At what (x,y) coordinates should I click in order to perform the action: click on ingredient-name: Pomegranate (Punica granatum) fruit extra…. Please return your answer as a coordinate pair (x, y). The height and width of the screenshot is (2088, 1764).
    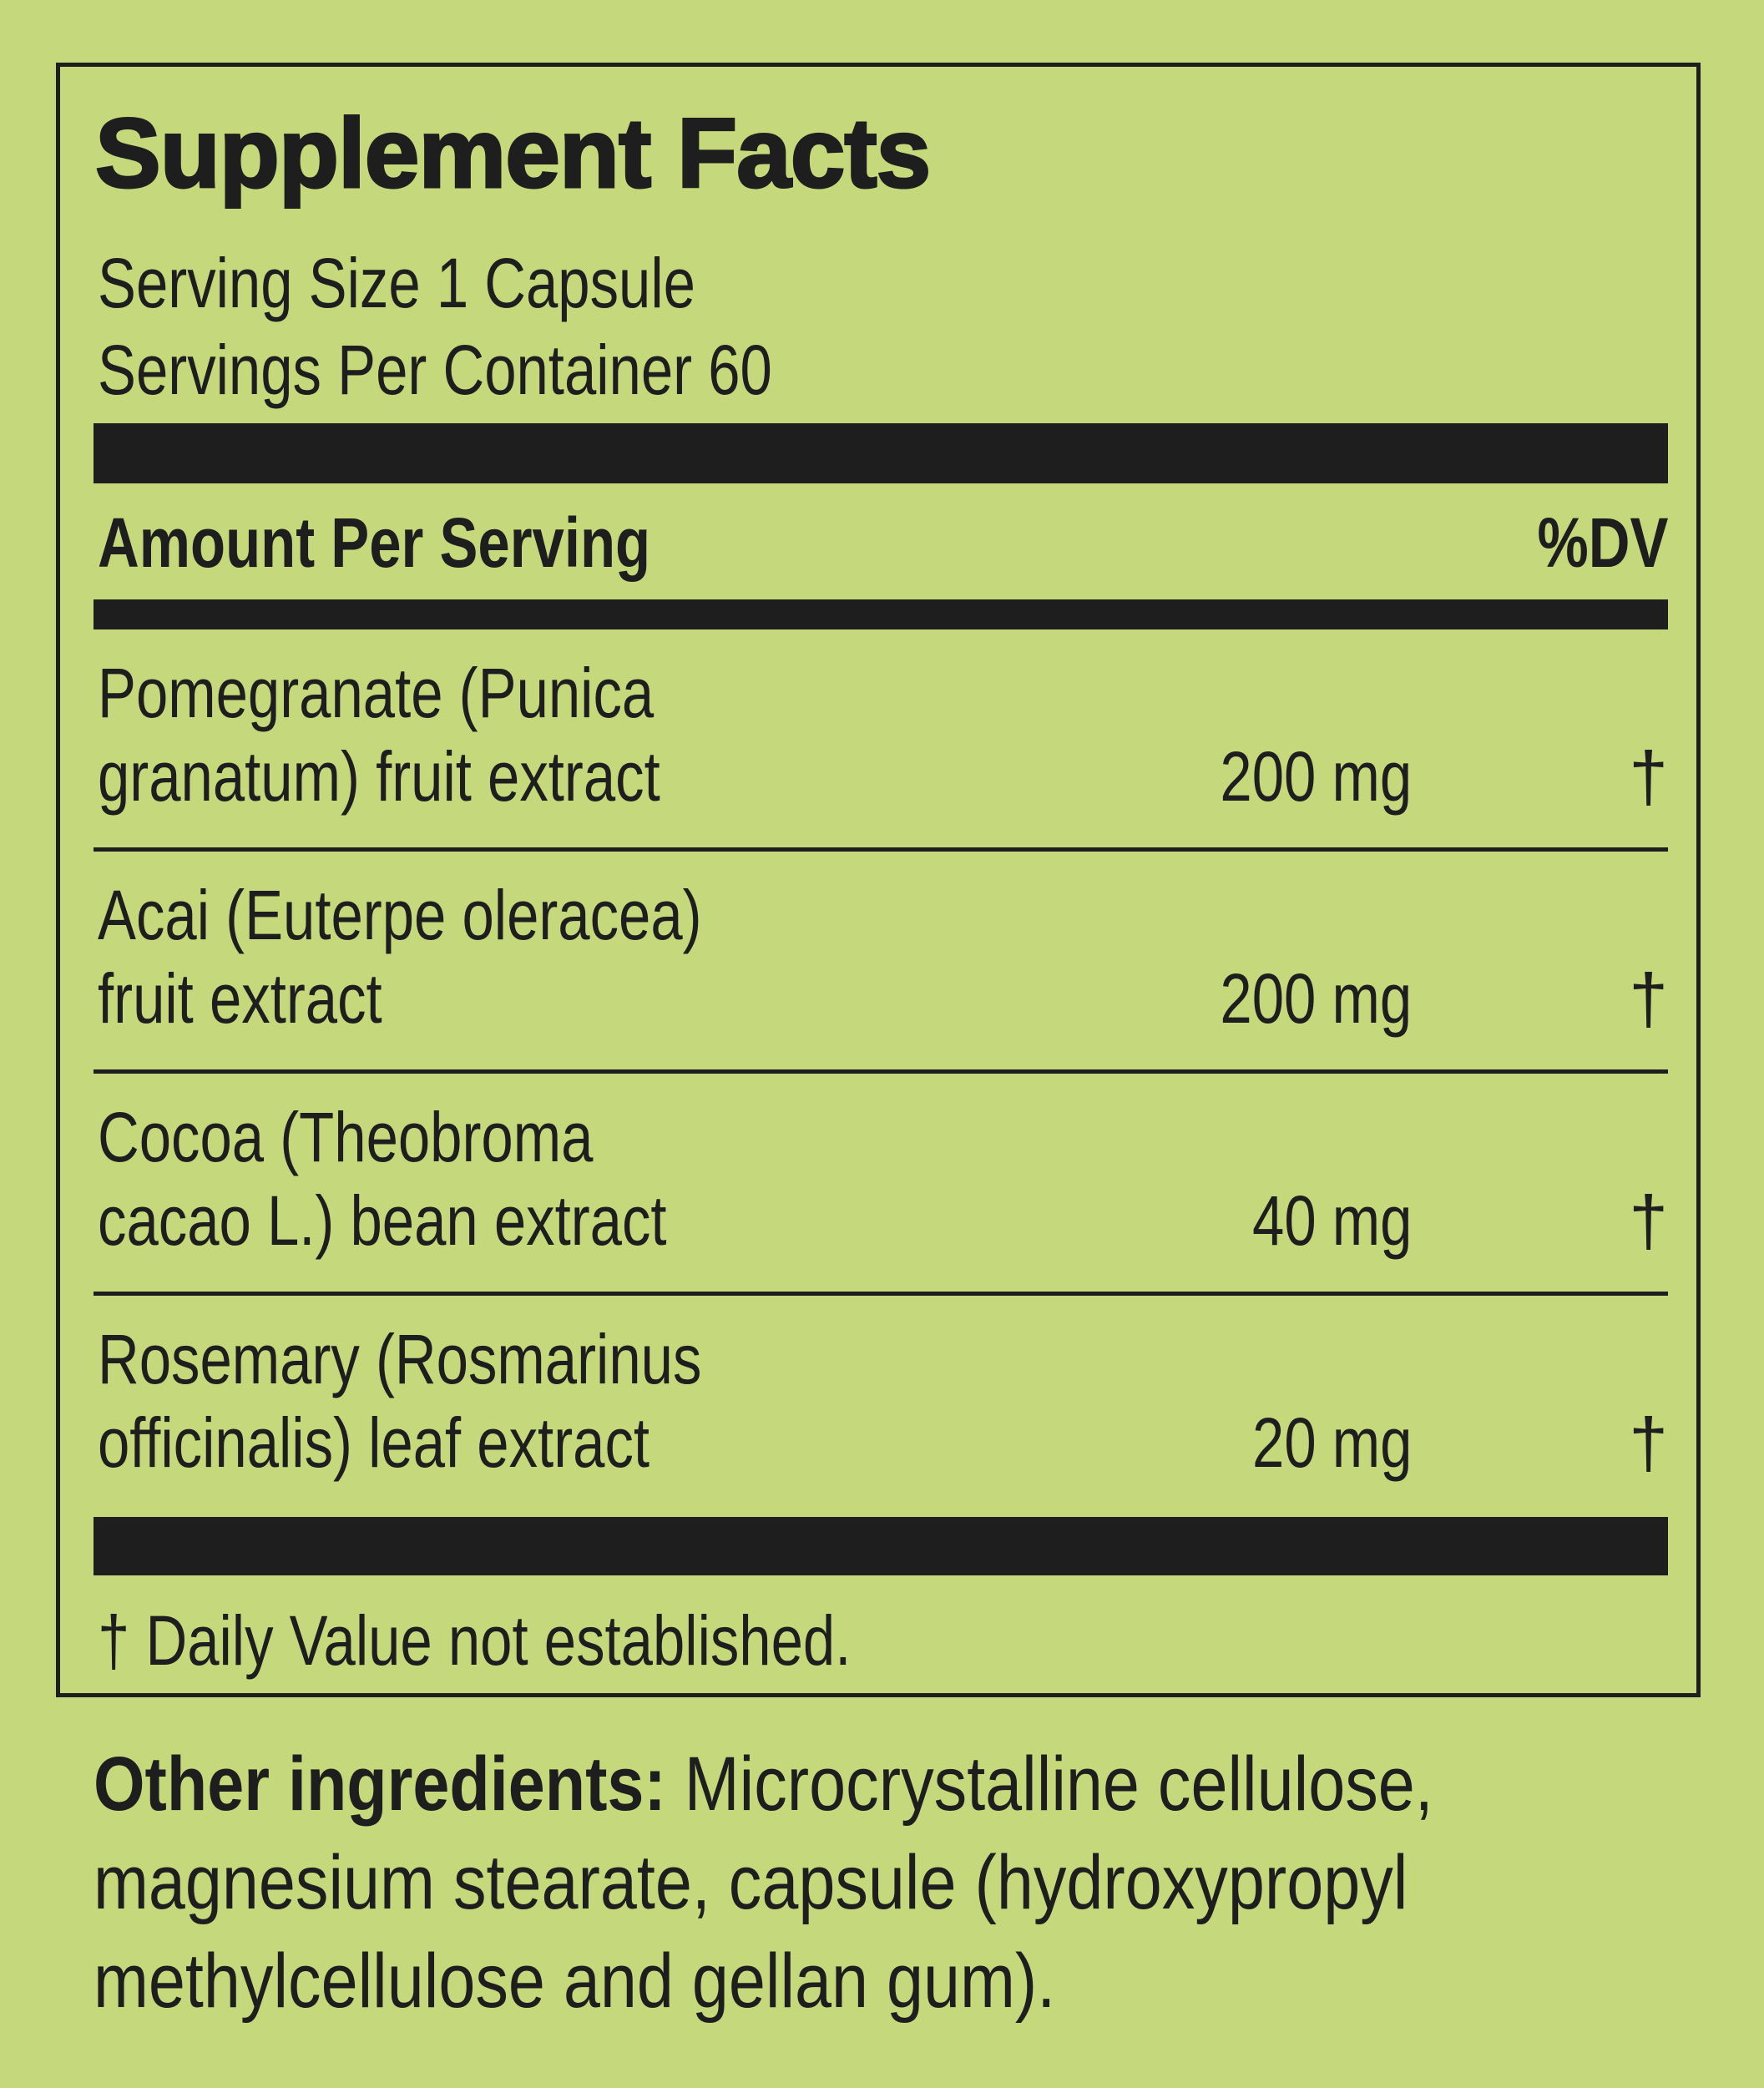
    Looking at the image, I should click on (441, 734).